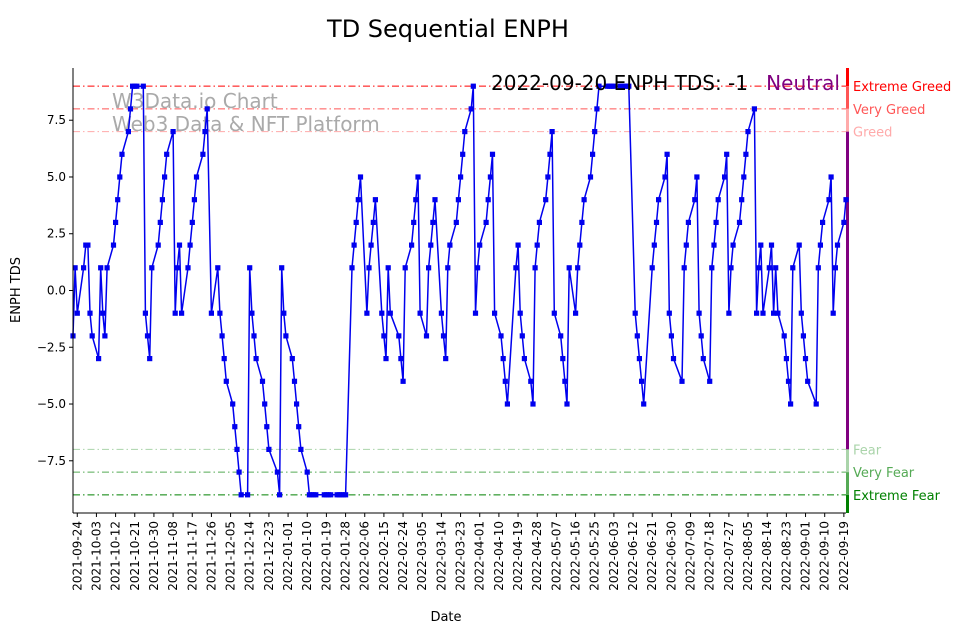 This screenshot has width=967, height=633. Describe the element at coordinates (77, 556) in the screenshot. I see `x-tick-label: 2021-09-24` at that location.